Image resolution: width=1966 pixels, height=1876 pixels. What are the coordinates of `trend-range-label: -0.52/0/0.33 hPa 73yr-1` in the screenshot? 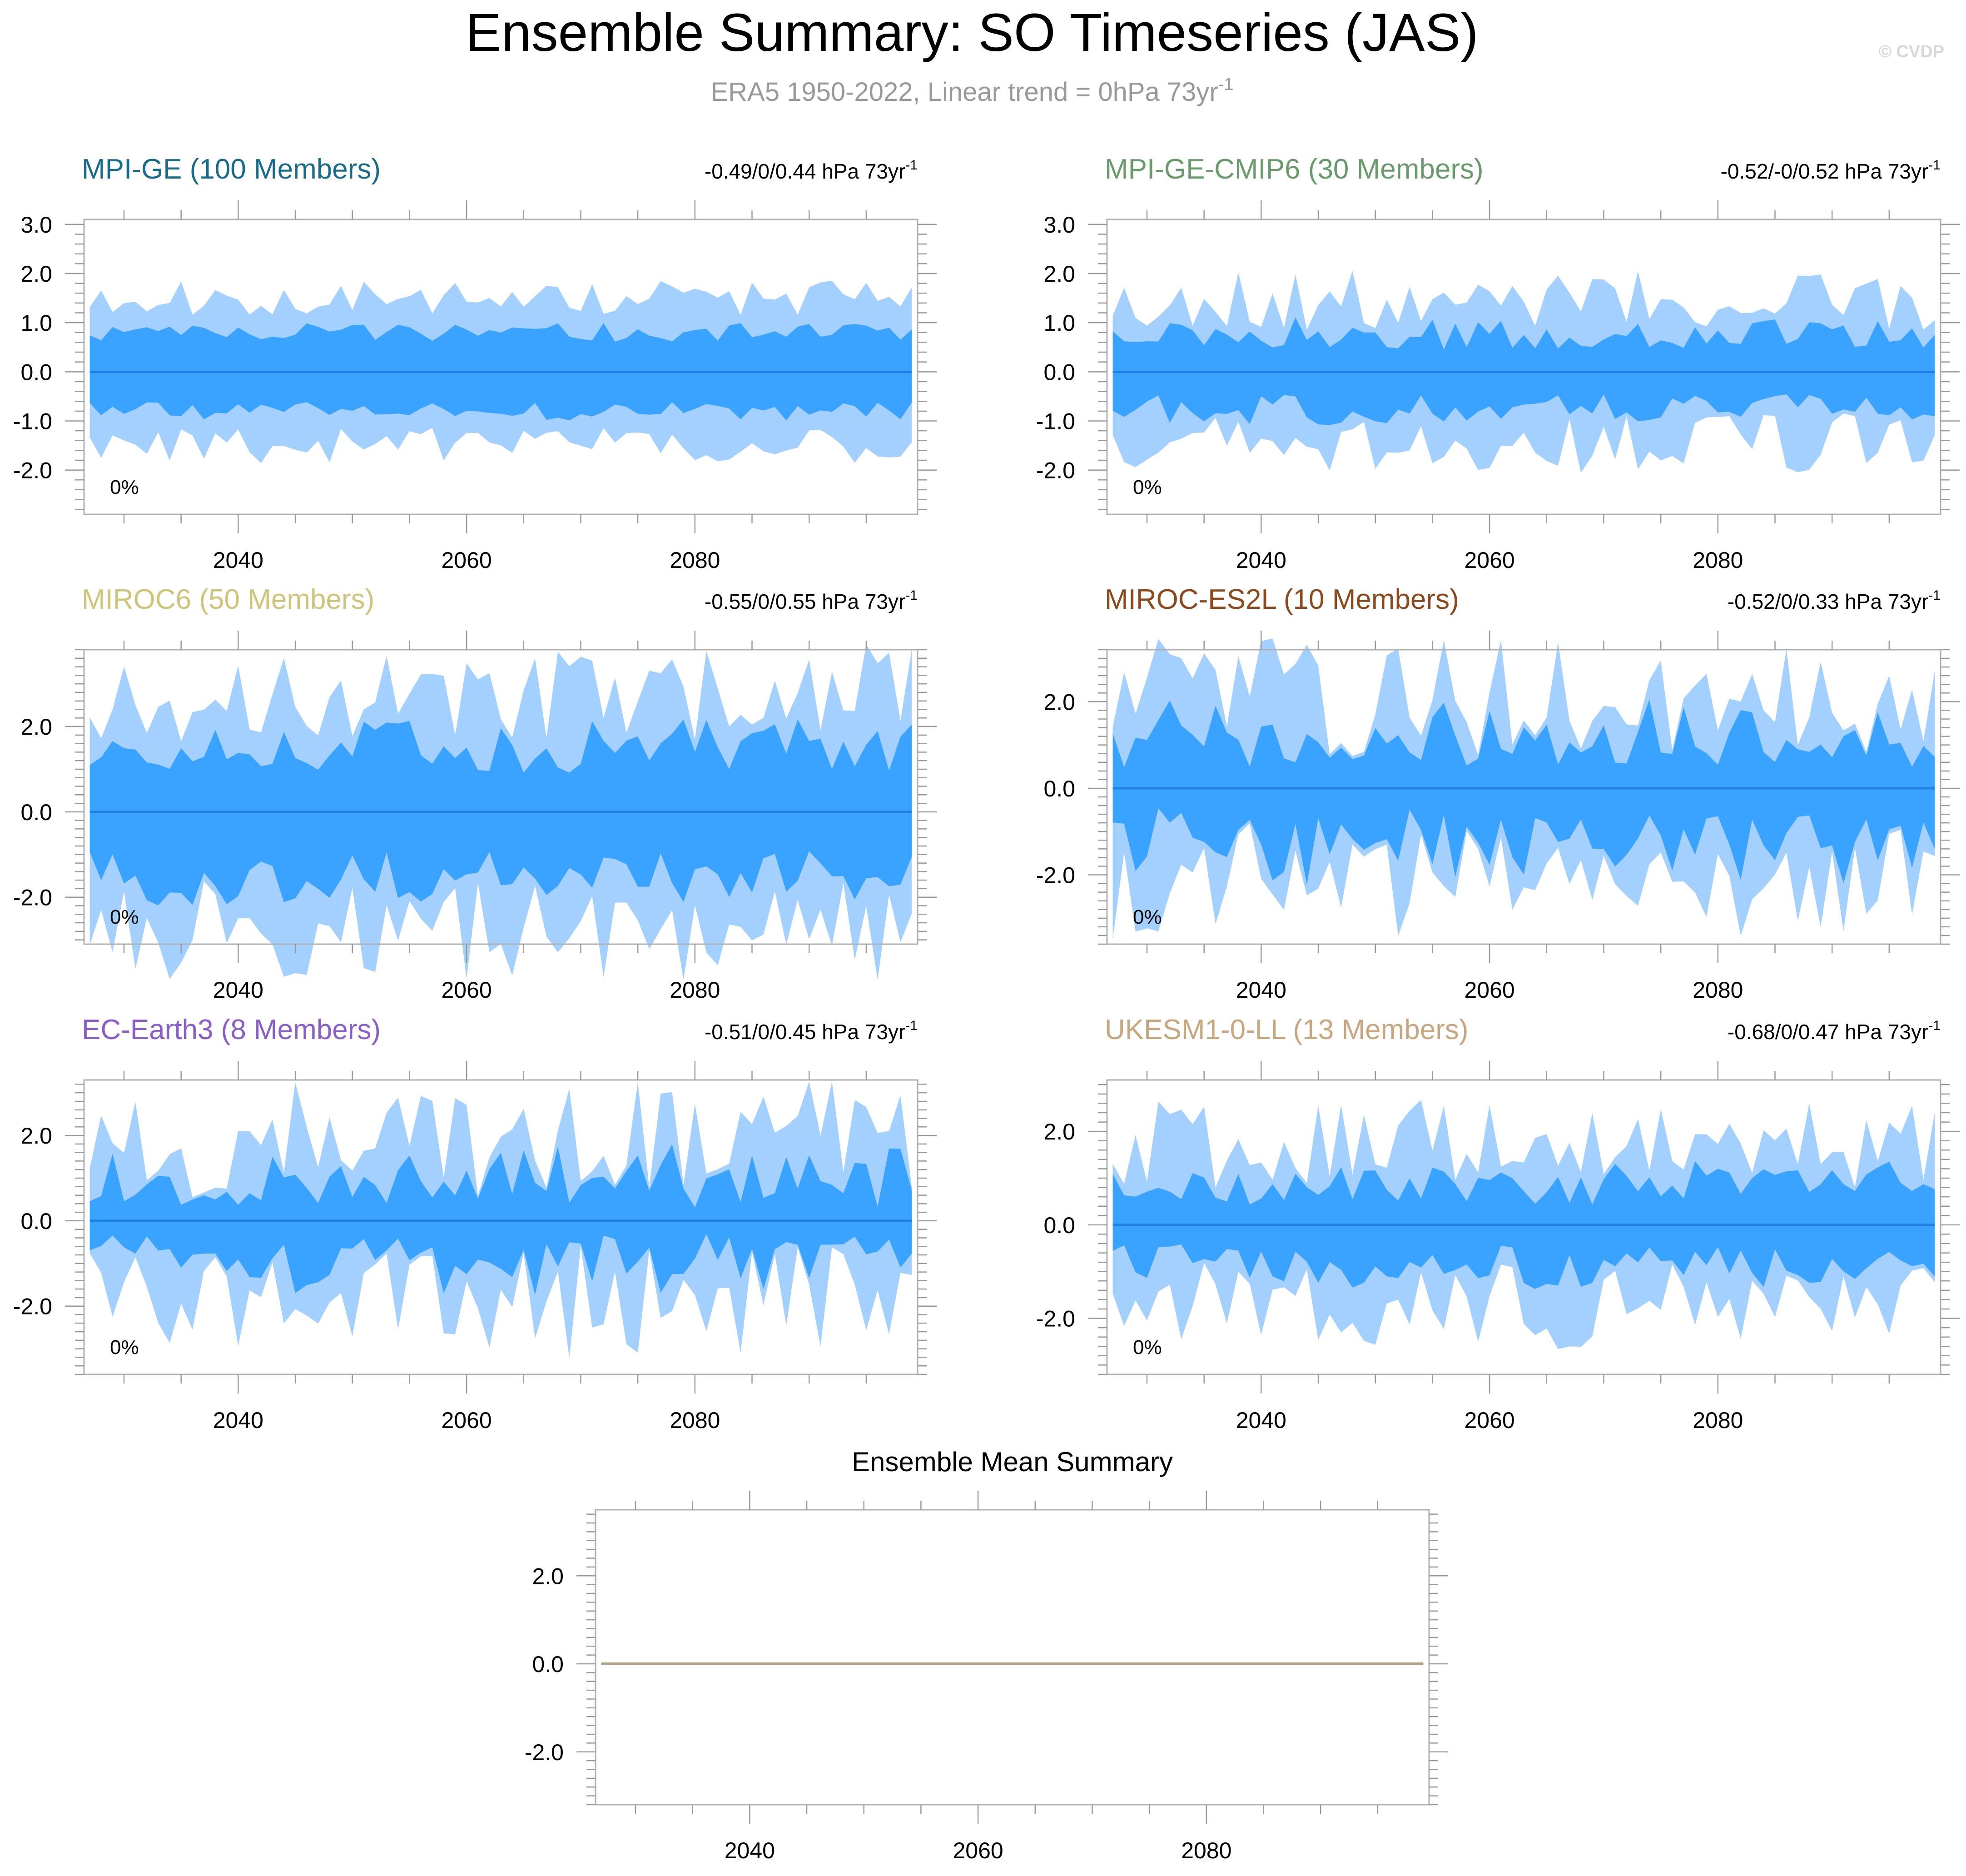 It's located at (1834, 600).